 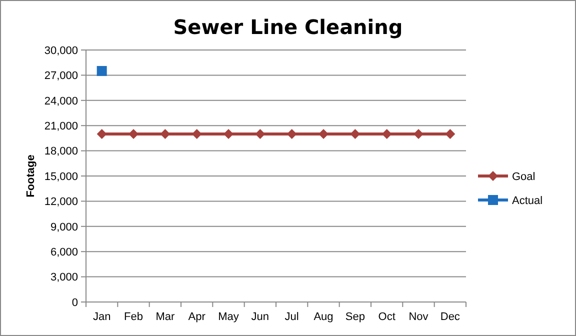 I want to click on x-tick-label: Dec, so click(x=450, y=317).